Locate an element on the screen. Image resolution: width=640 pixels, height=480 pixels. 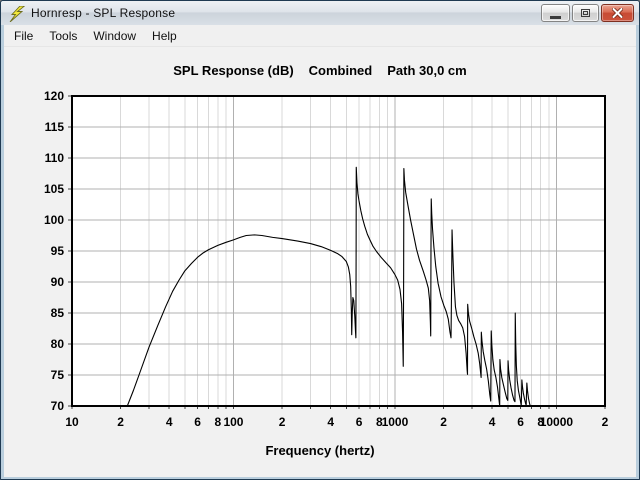
chart-title: SPL Response (dB) Combined Path 30,0 cm is located at coordinates (320, 70).